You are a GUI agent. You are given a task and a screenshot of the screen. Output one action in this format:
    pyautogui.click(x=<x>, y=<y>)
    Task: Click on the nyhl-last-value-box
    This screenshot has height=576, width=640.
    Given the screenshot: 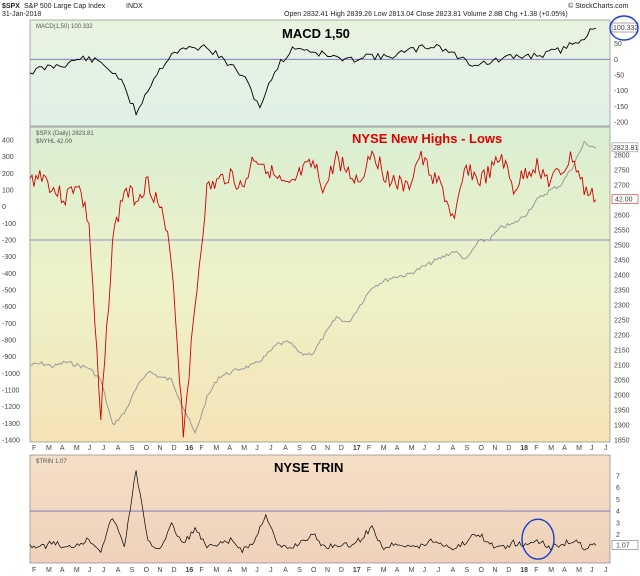 What is the action you would take?
    pyautogui.click(x=625, y=199)
    